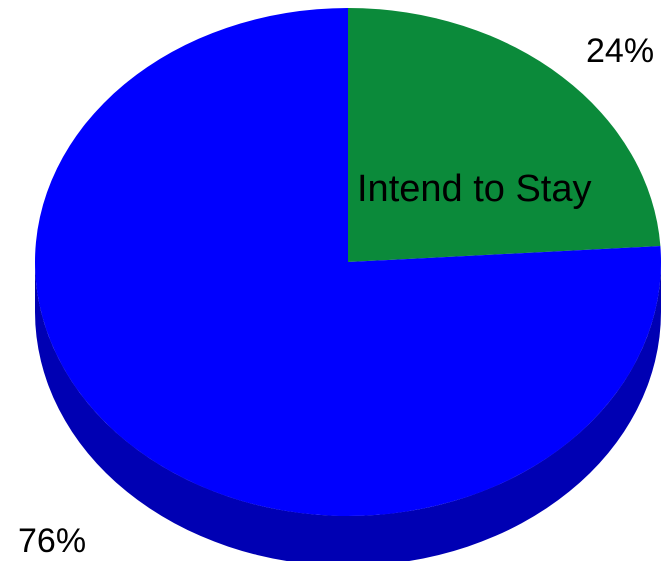 The image size is (670, 561). Describe the element at coordinates (620, 51) in the screenshot. I see `slice-value-label-intend-to-stay: 24%` at that location.